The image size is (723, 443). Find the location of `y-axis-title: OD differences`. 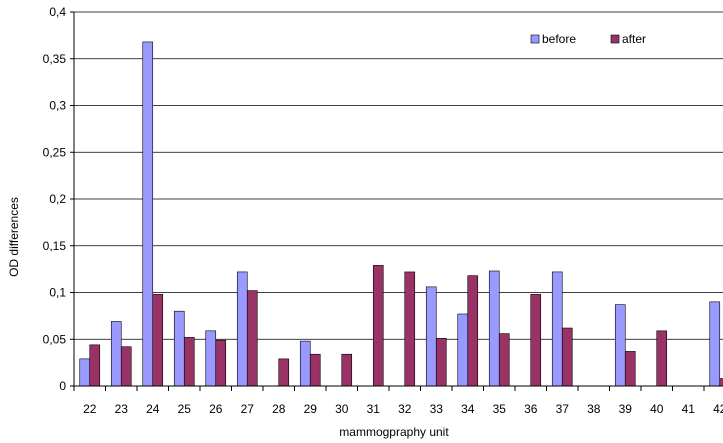

y-axis-title: OD differences is located at coordinates (14, 237).